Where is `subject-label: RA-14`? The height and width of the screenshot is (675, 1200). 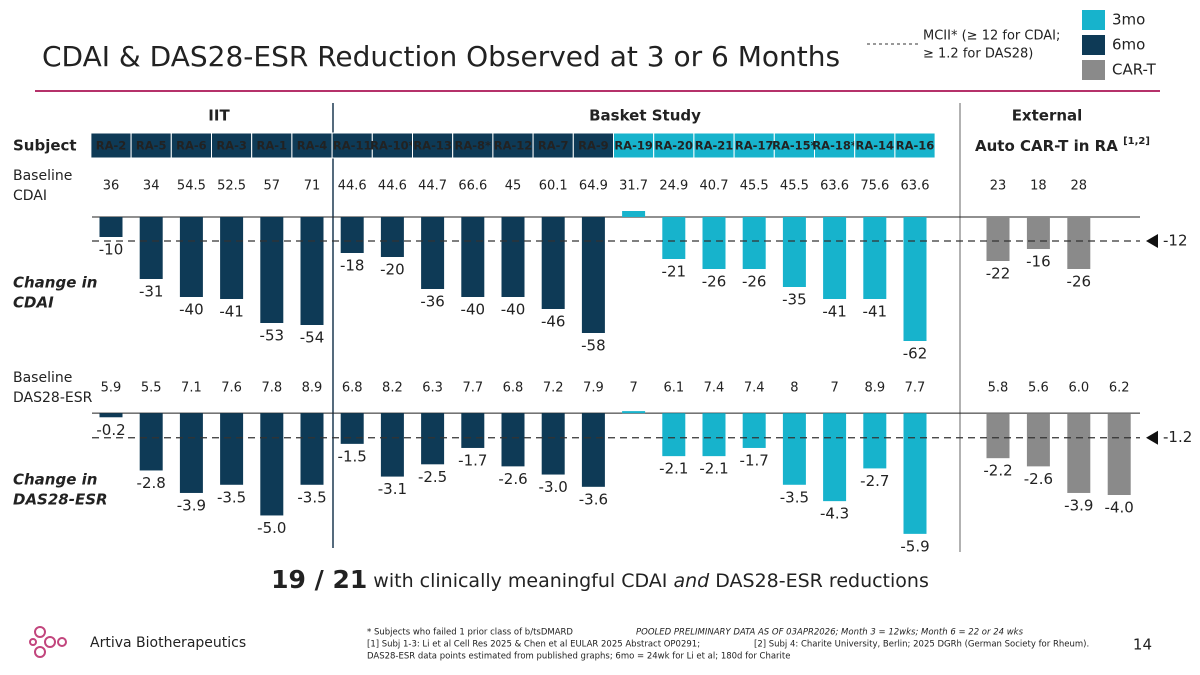
subject-label: RA-14 is located at coordinates (875, 146).